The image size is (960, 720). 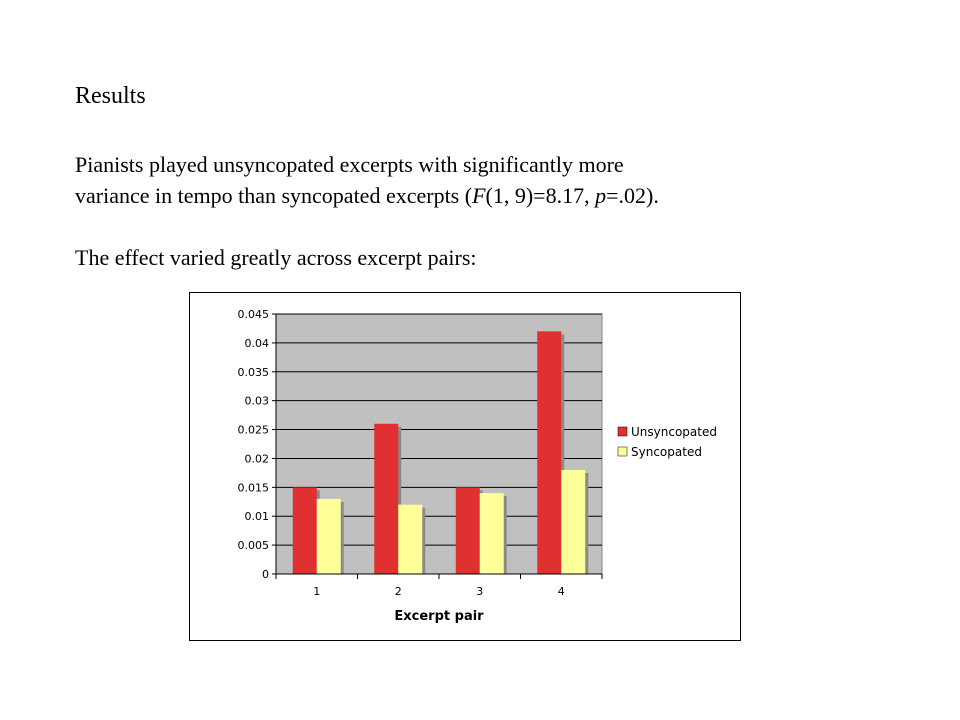 I want to click on stat-f-symbol: F, so click(x=479, y=195).